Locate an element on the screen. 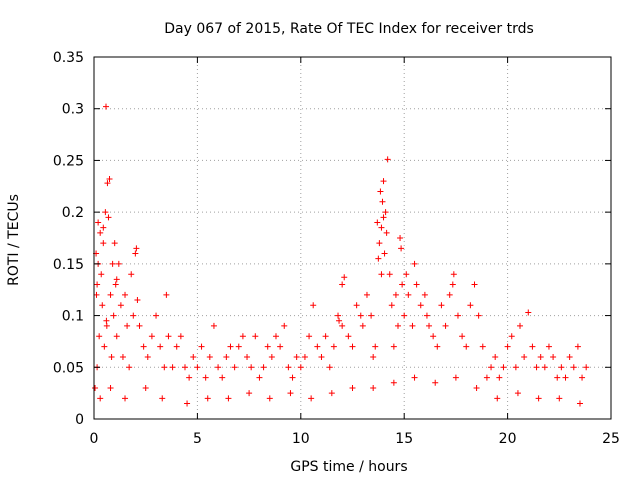 The image size is (640, 480). y-tick-label: 0.15 is located at coordinates (68, 265).